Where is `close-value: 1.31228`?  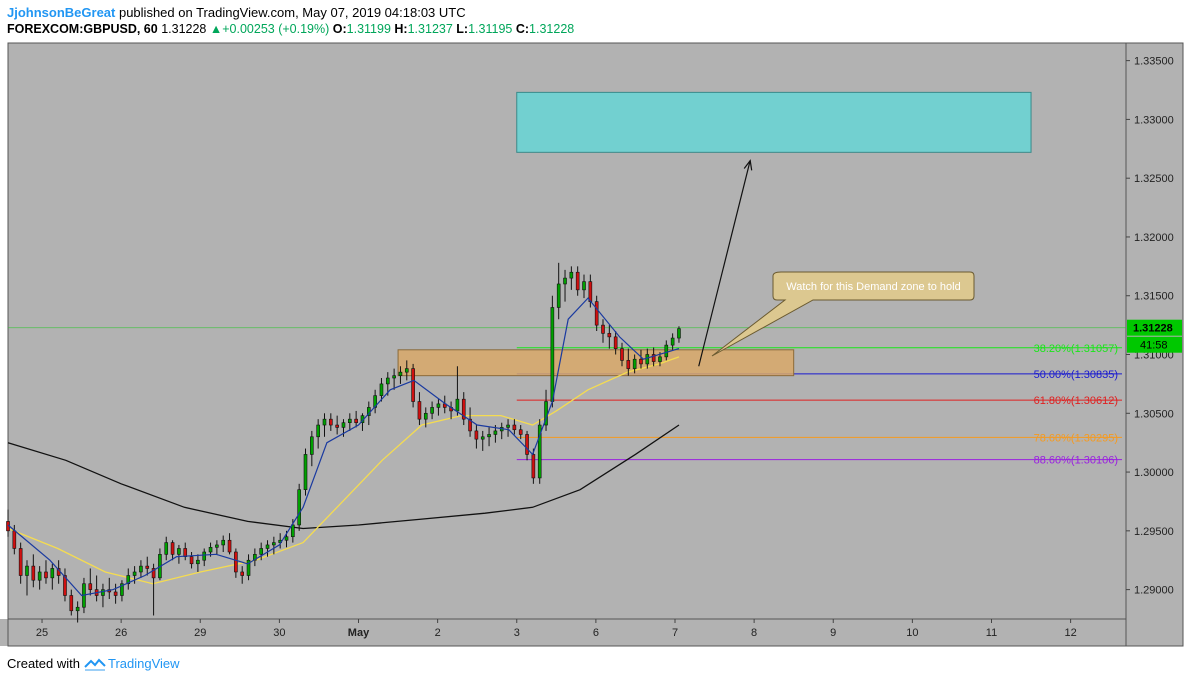 close-value: 1.31228 is located at coordinates (552, 29).